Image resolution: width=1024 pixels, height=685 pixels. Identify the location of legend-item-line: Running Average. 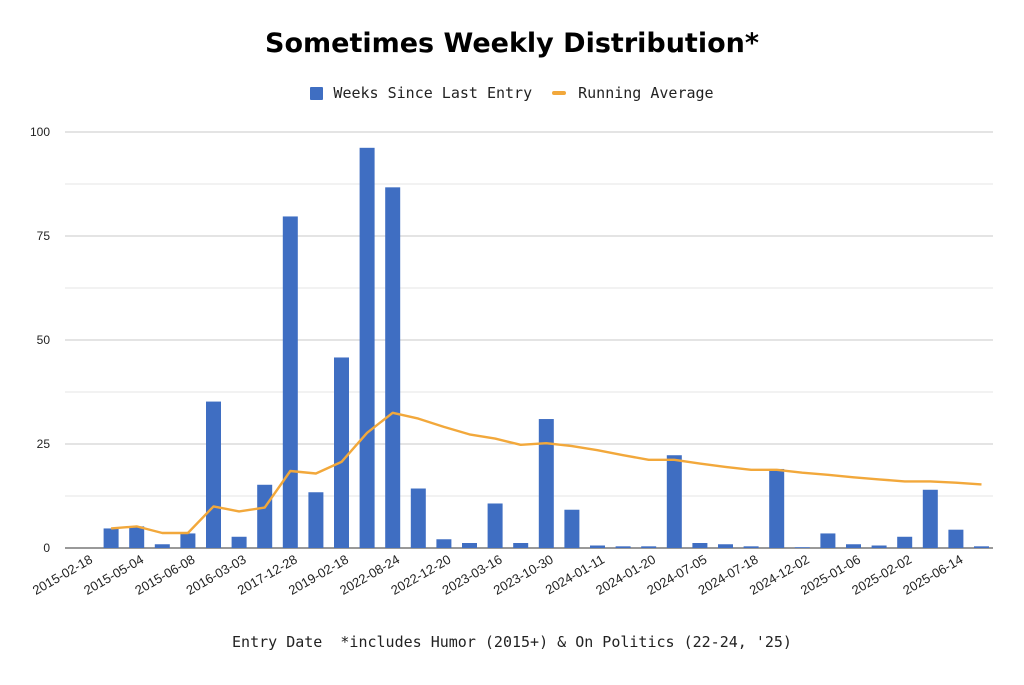
(633, 93).